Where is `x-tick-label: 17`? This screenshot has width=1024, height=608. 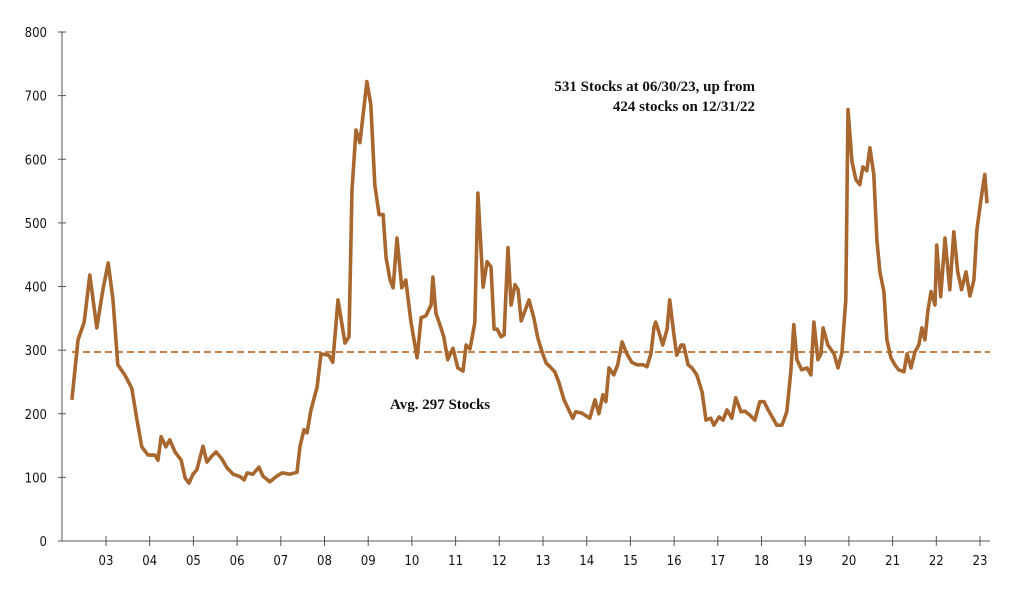 x-tick-label: 17 is located at coordinates (717, 561).